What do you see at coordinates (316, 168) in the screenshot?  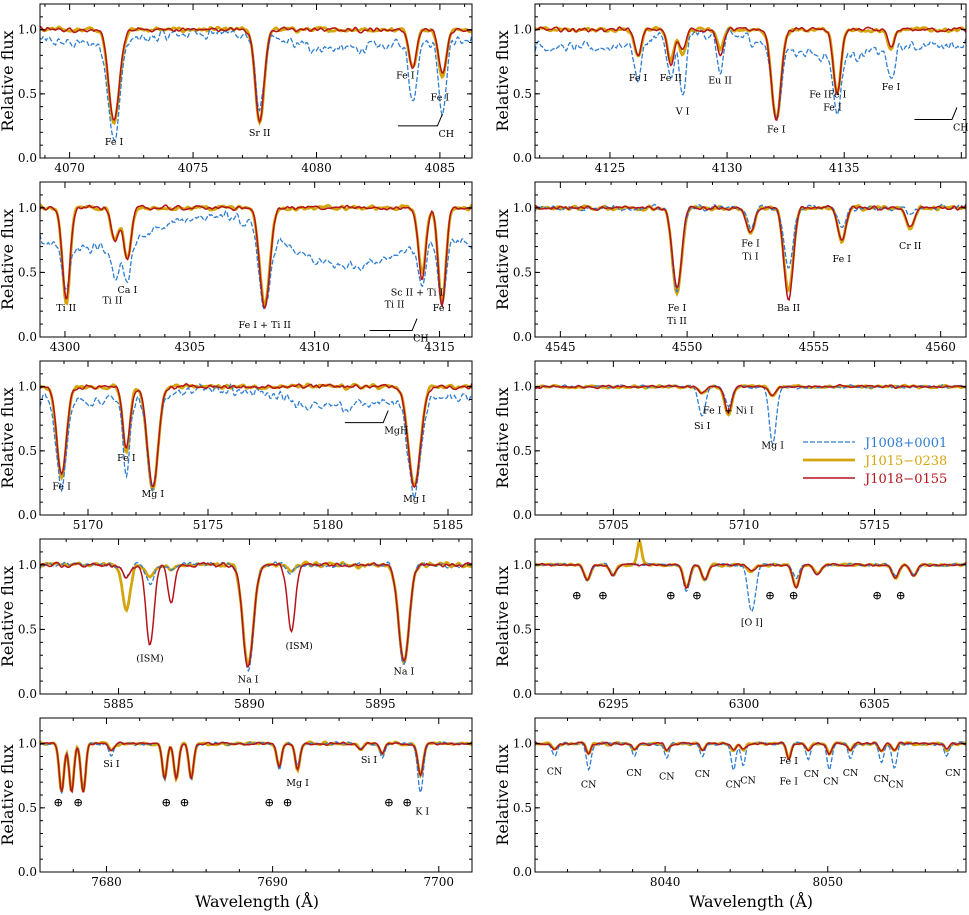 I see `x-tick-label: 4080` at bounding box center [316, 168].